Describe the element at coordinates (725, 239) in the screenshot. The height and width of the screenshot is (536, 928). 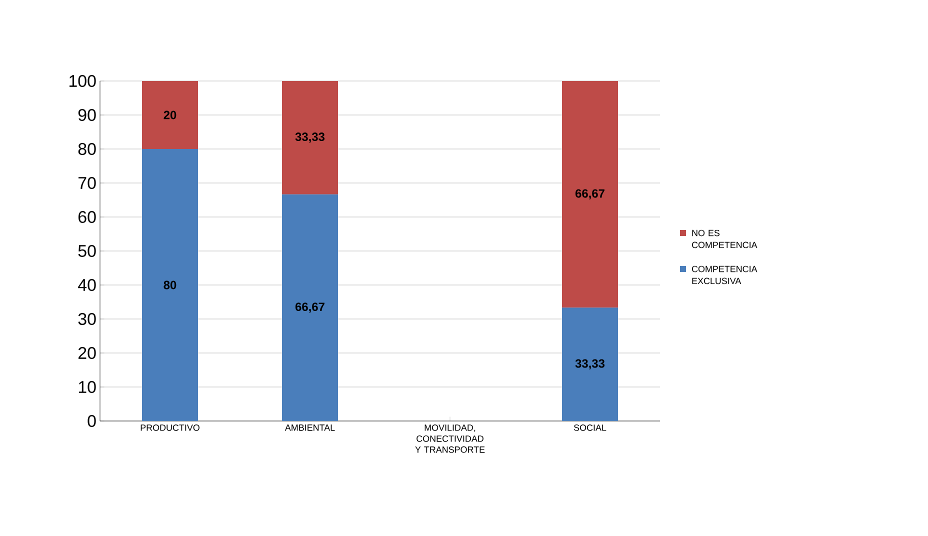
I see `legend-label: NO ES COMPETENCIA` at that location.